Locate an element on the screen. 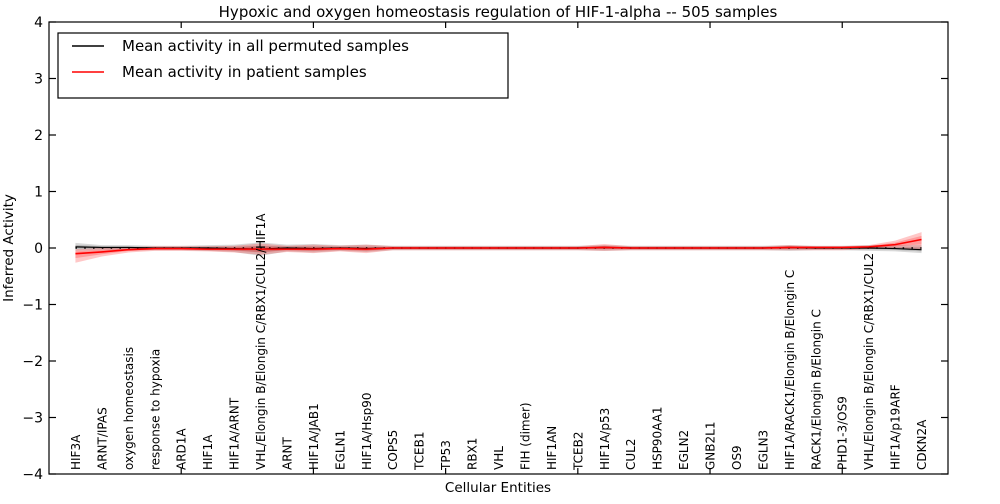 This screenshot has width=1000, height=504. x-tick-label: oxygen homeostasis is located at coordinates (129, 408).